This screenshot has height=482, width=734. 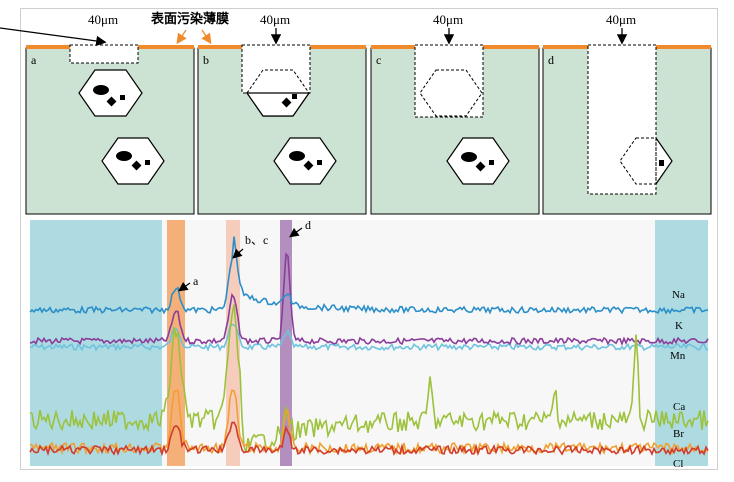 I want to click on panel-c: c, so click(x=455, y=129).